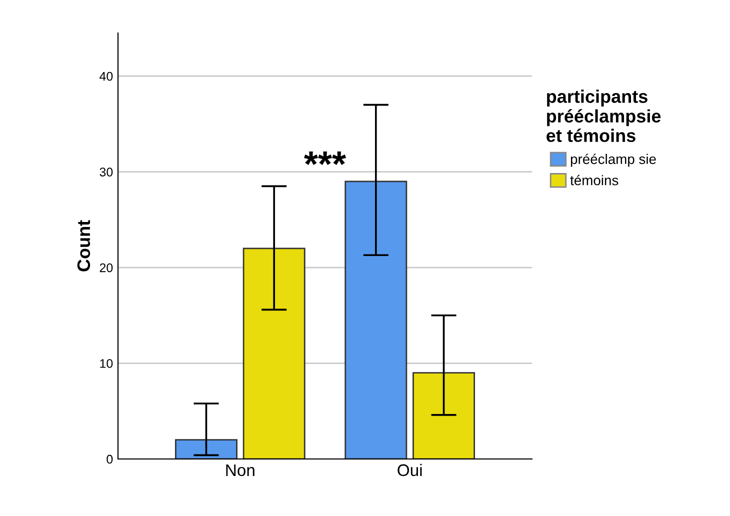  What do you see at coordinates (240, 470) in the screenshot?
I see `x-tick-label: Non` at bounding box center [240, 470].